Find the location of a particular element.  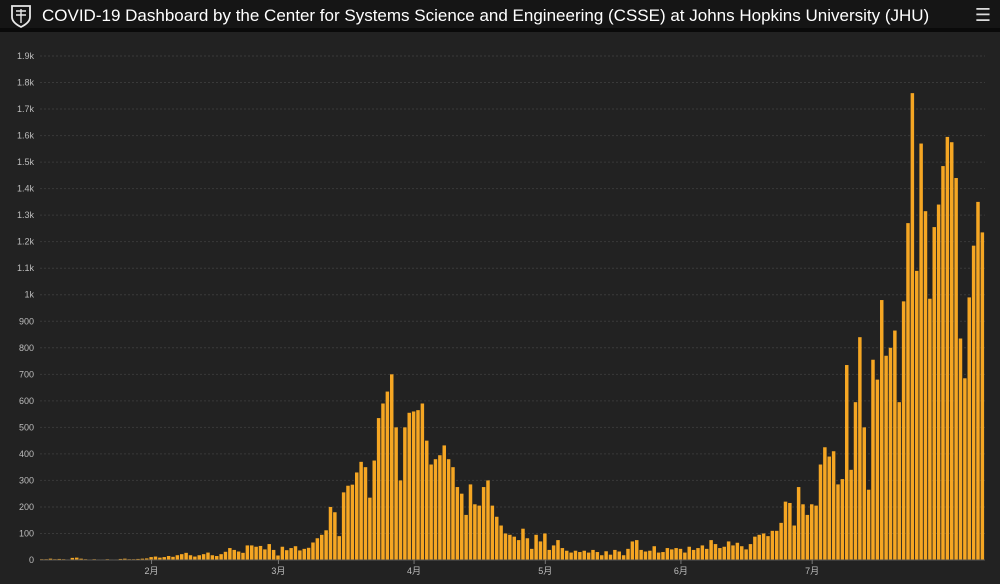

hamburger-menu-icon: ☰ is located at coordinates (983, 15).